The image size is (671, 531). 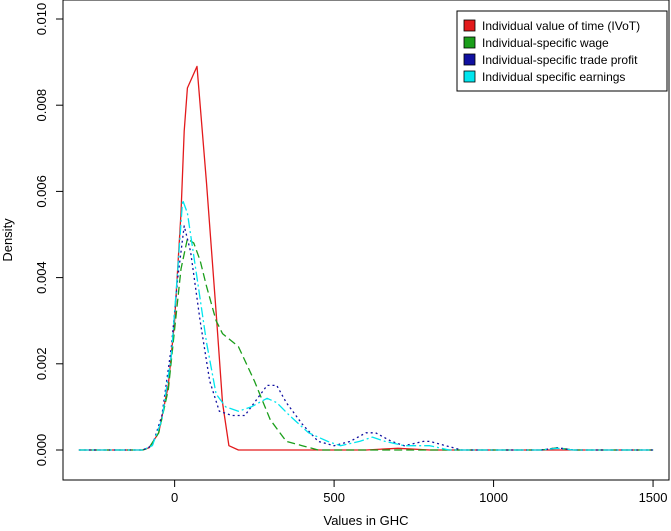 What do you see at coordinates (560, 60) in the screenshot?
I see `legend-entry: Individual-specific trade profit` at bounding box center [560, 60].